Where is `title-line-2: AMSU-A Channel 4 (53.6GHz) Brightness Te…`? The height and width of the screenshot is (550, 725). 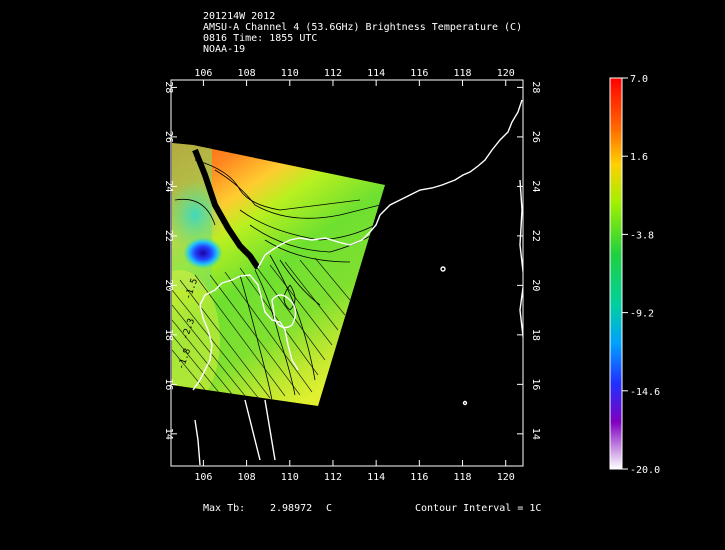
title-line-2: AMSU-A Channel 4 (53.6GHz) Brightness Te… is located at coordinates (363, 27).